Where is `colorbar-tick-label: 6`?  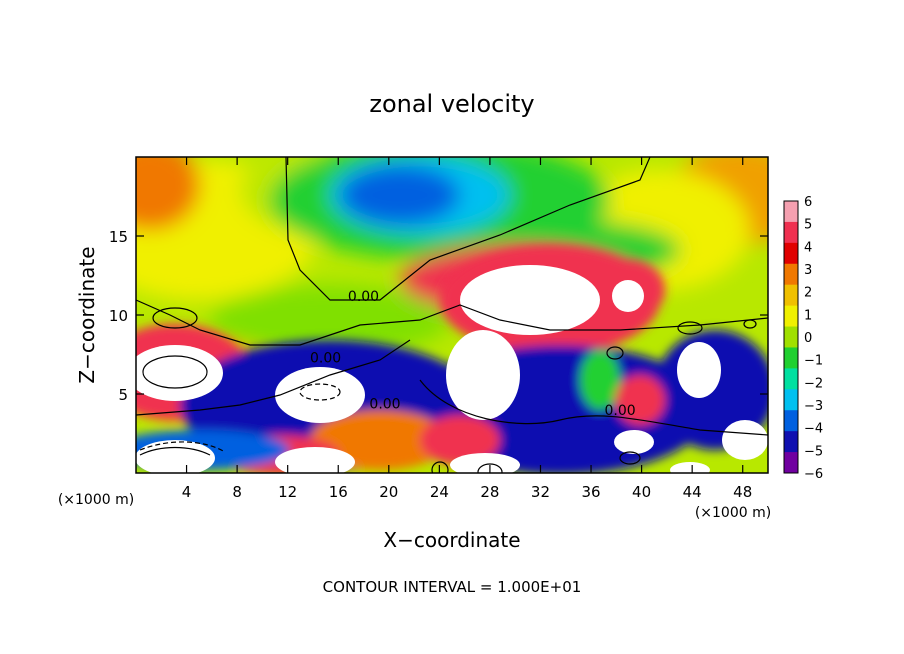 colorbar-tick-label: 6 is located at coordinates (808, 202).